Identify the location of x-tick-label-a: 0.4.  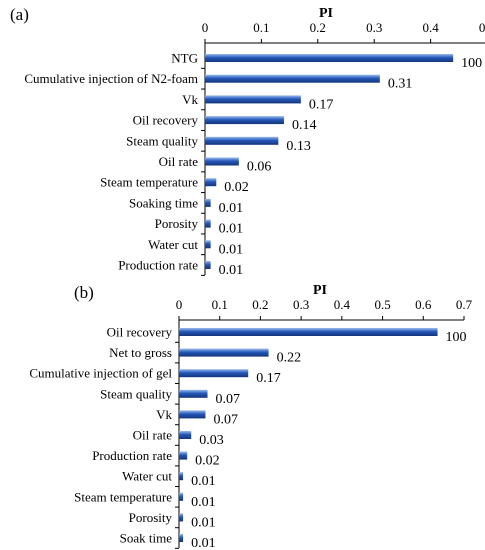
(430, 27).